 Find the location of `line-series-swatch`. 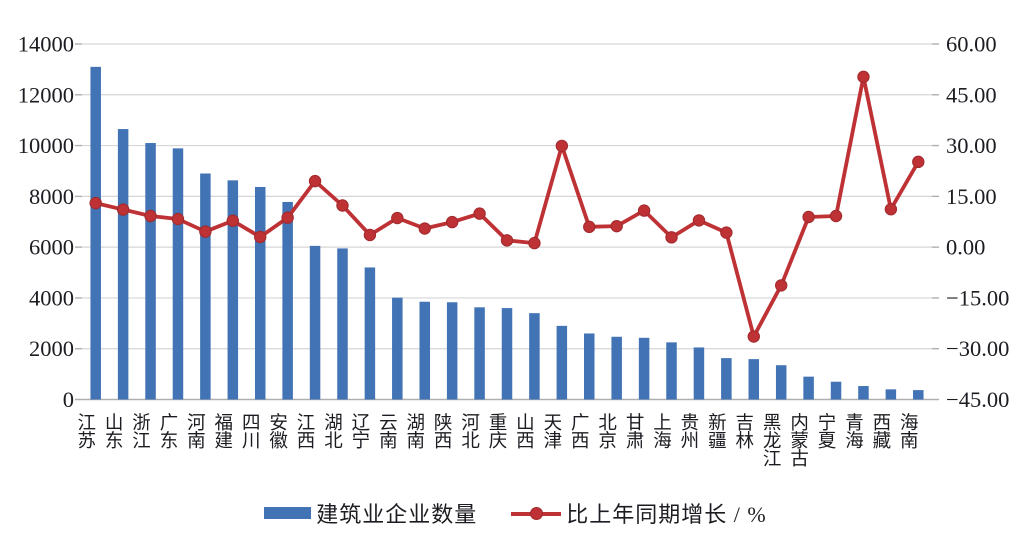

line-series-swatch is located at coordinates (536, 513).